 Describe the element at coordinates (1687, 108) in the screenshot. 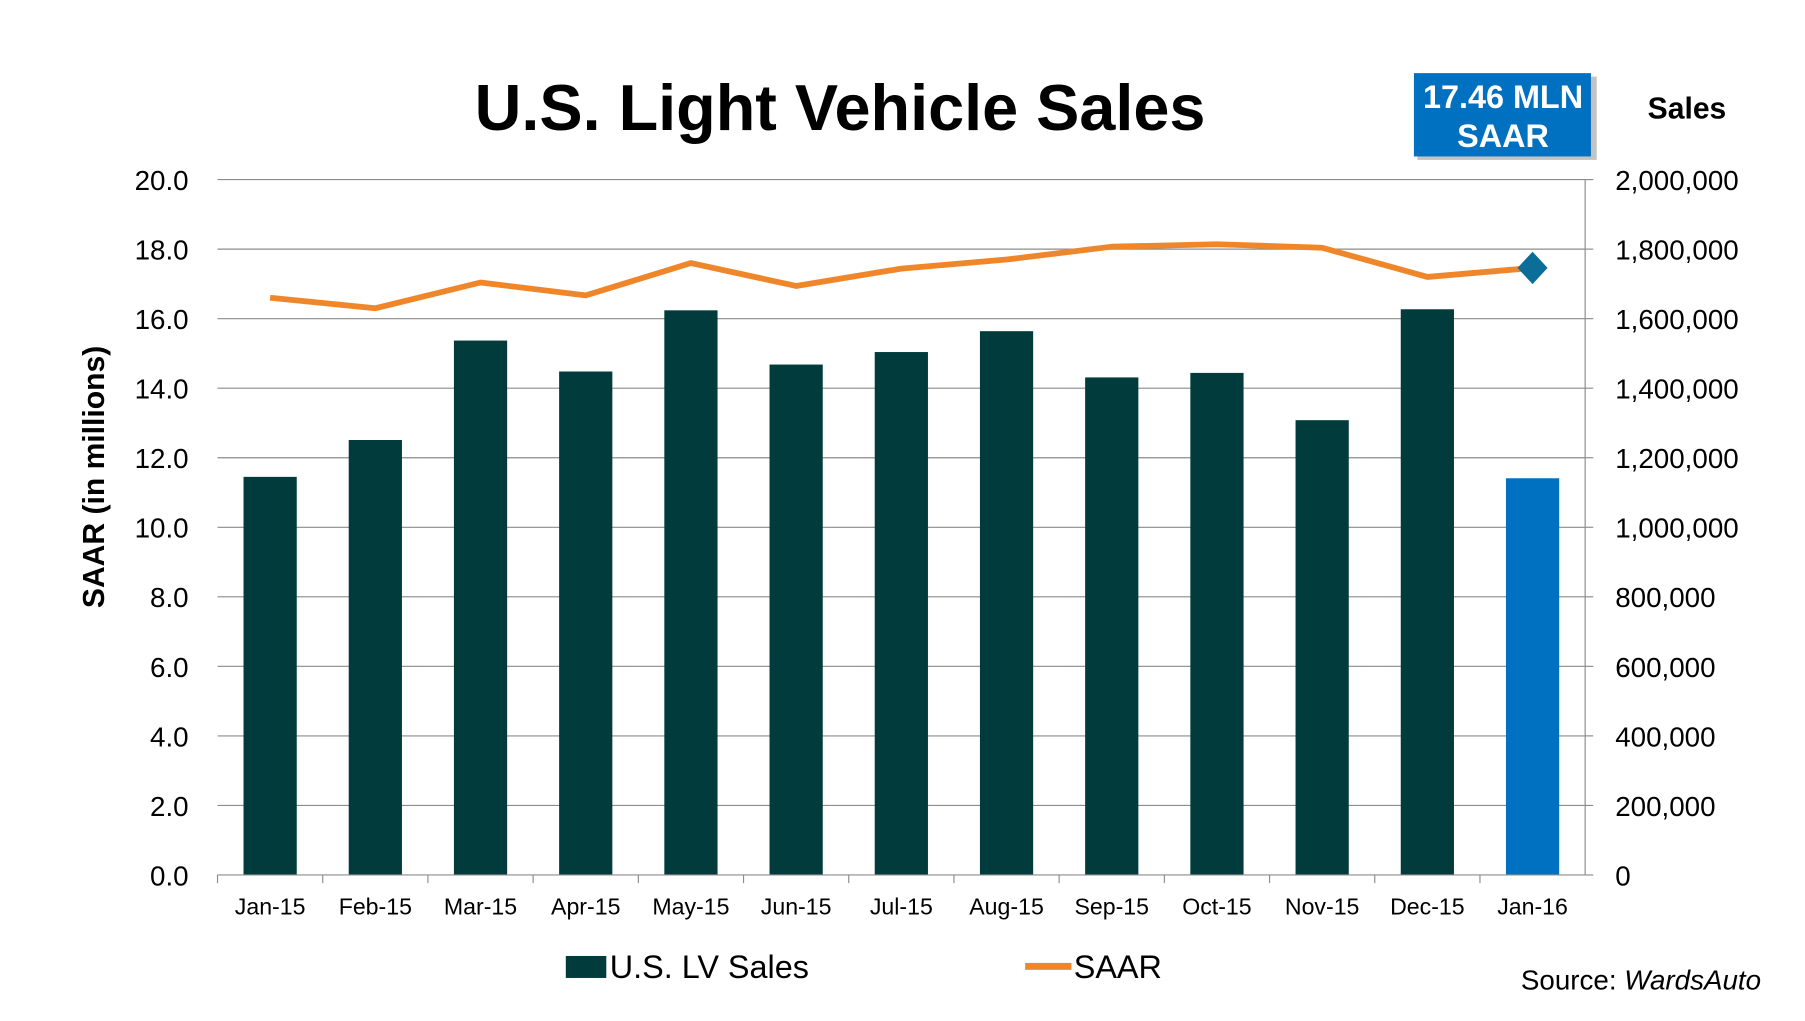

I see `right-axis-title: Sales` at that location.